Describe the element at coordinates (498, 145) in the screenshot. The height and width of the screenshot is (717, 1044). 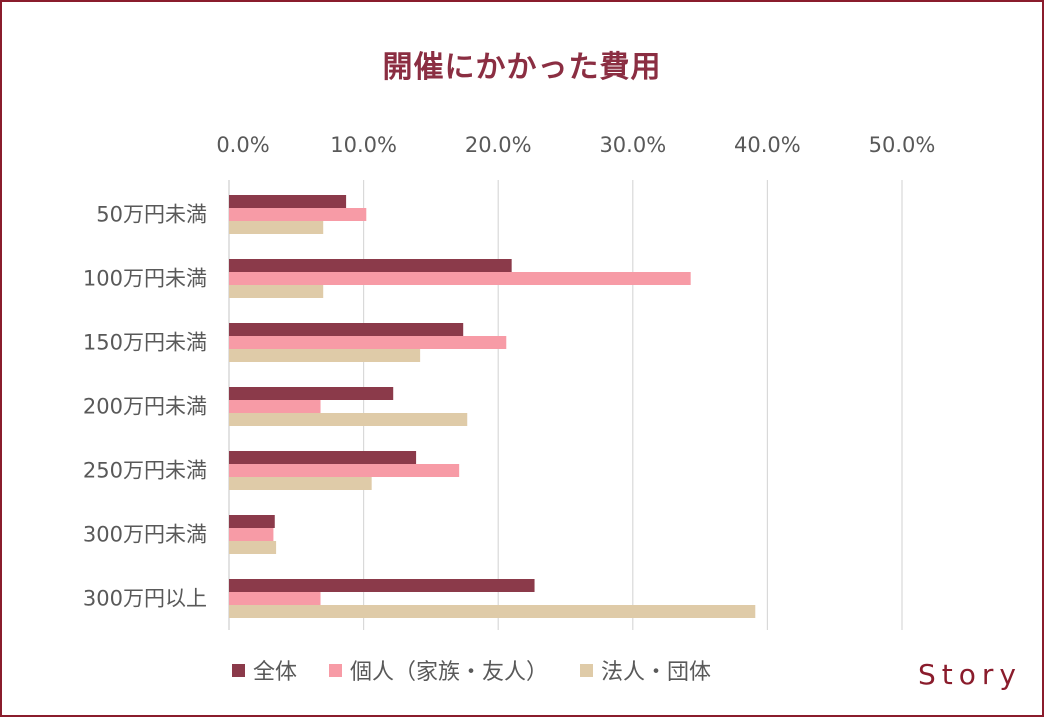
I see `x-tick-label: 20.0%` at that location.